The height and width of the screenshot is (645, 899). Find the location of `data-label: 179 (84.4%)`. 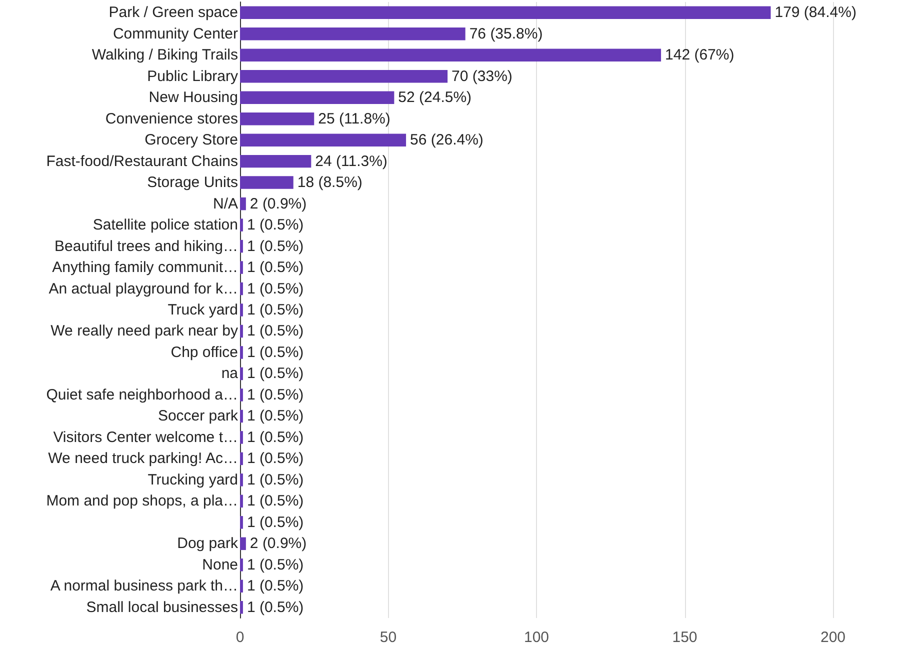

data-label: 179 (84.4%) is located at coordinates (815, 13).